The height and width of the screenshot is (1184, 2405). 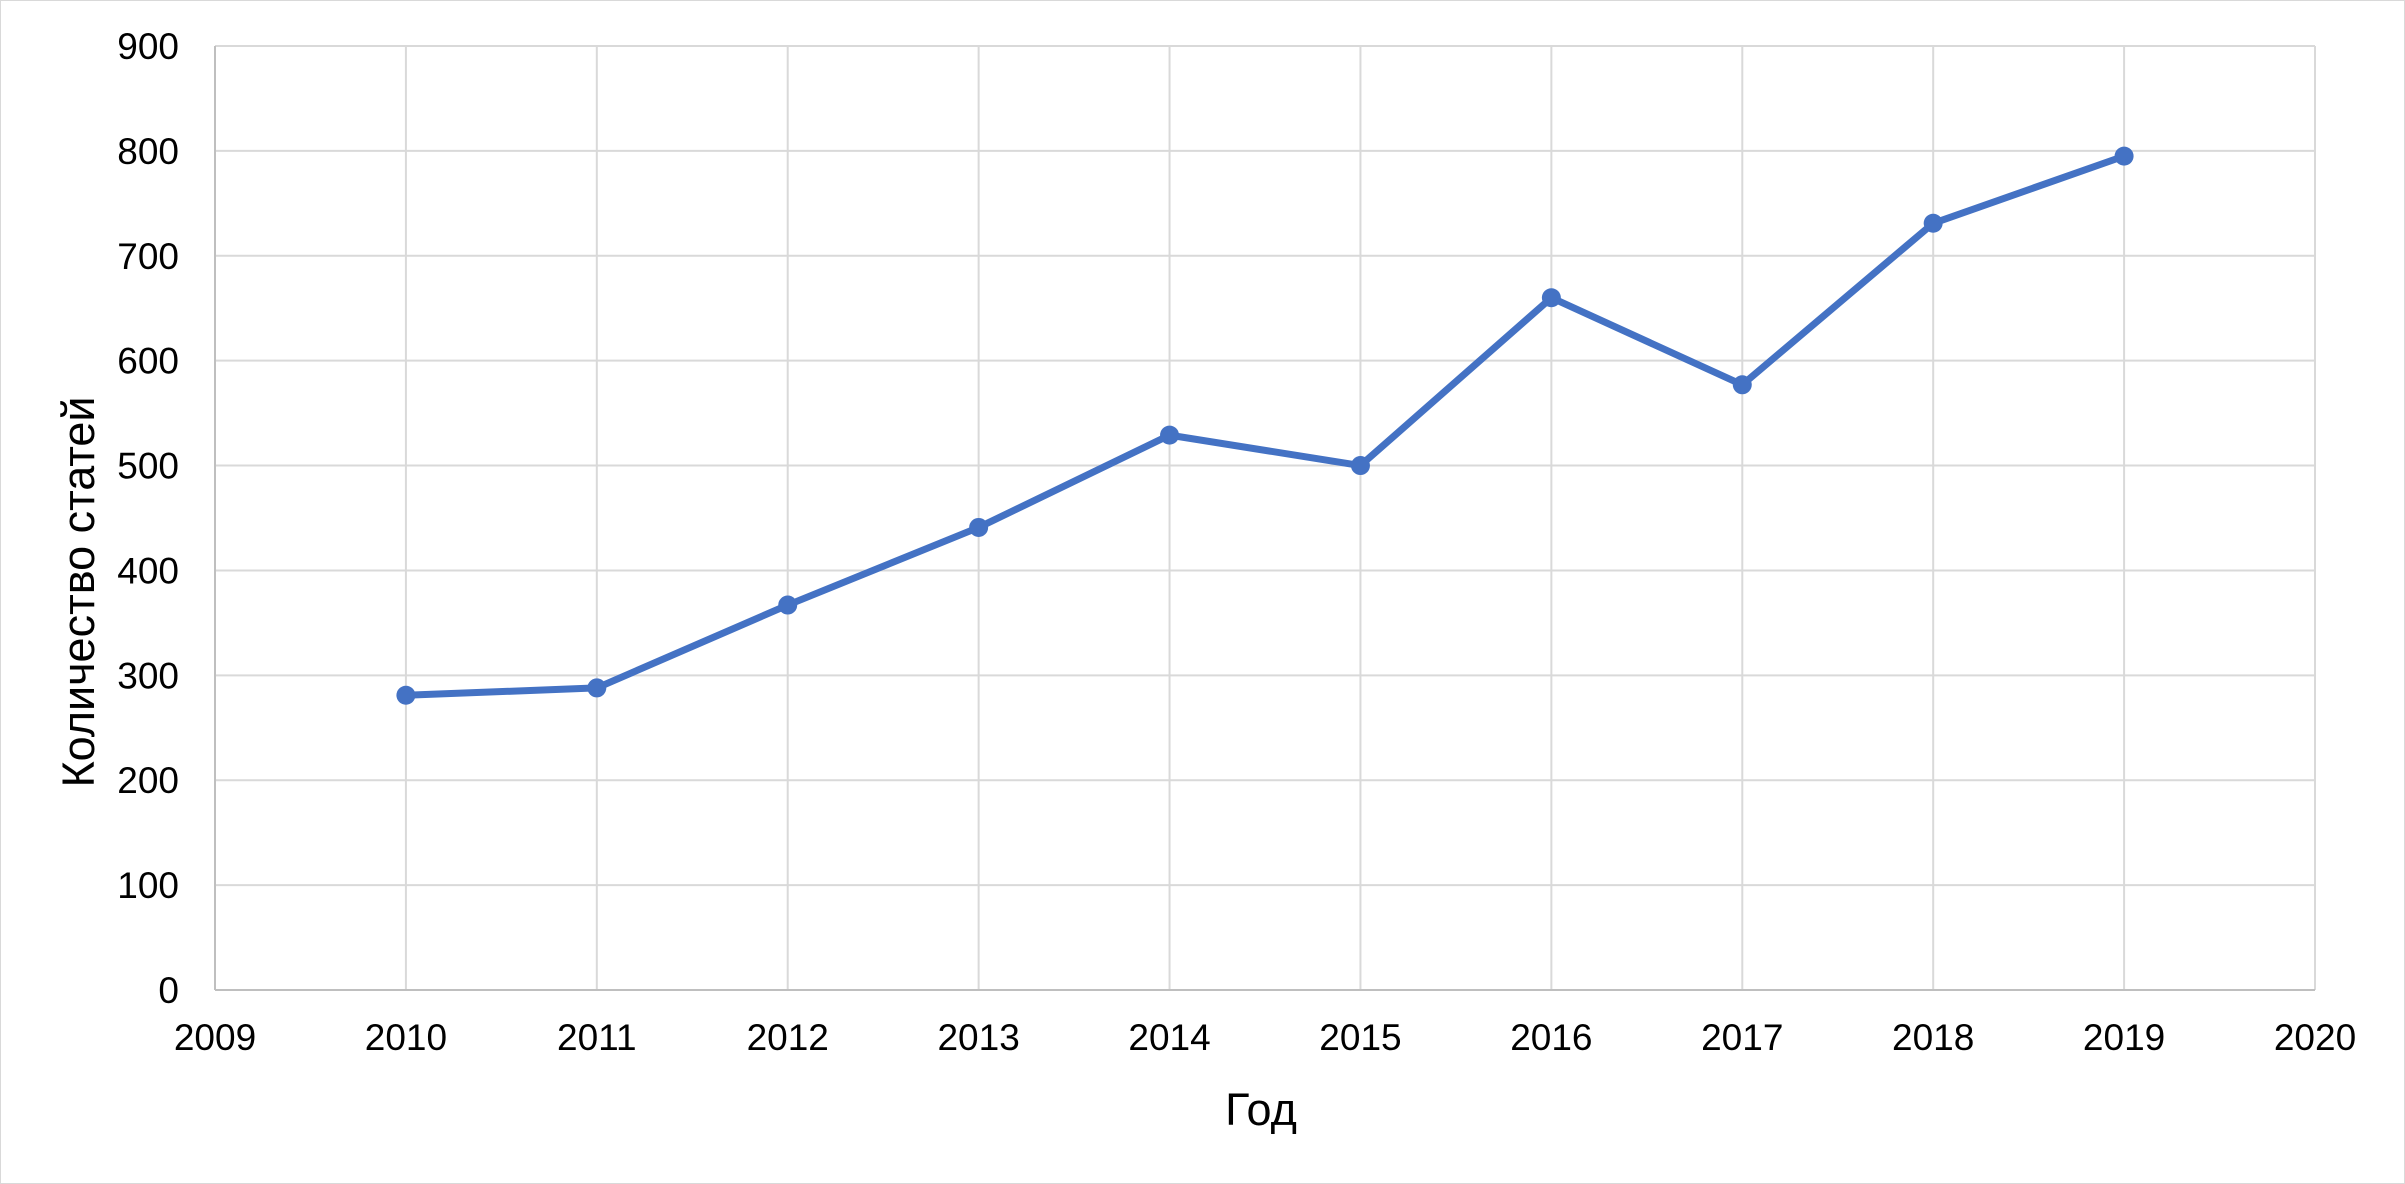 What do you see at coordinates (406, 1037) in the screenshot?
I see `x-tick-label: 2010` at bounding box center [406, 1037].